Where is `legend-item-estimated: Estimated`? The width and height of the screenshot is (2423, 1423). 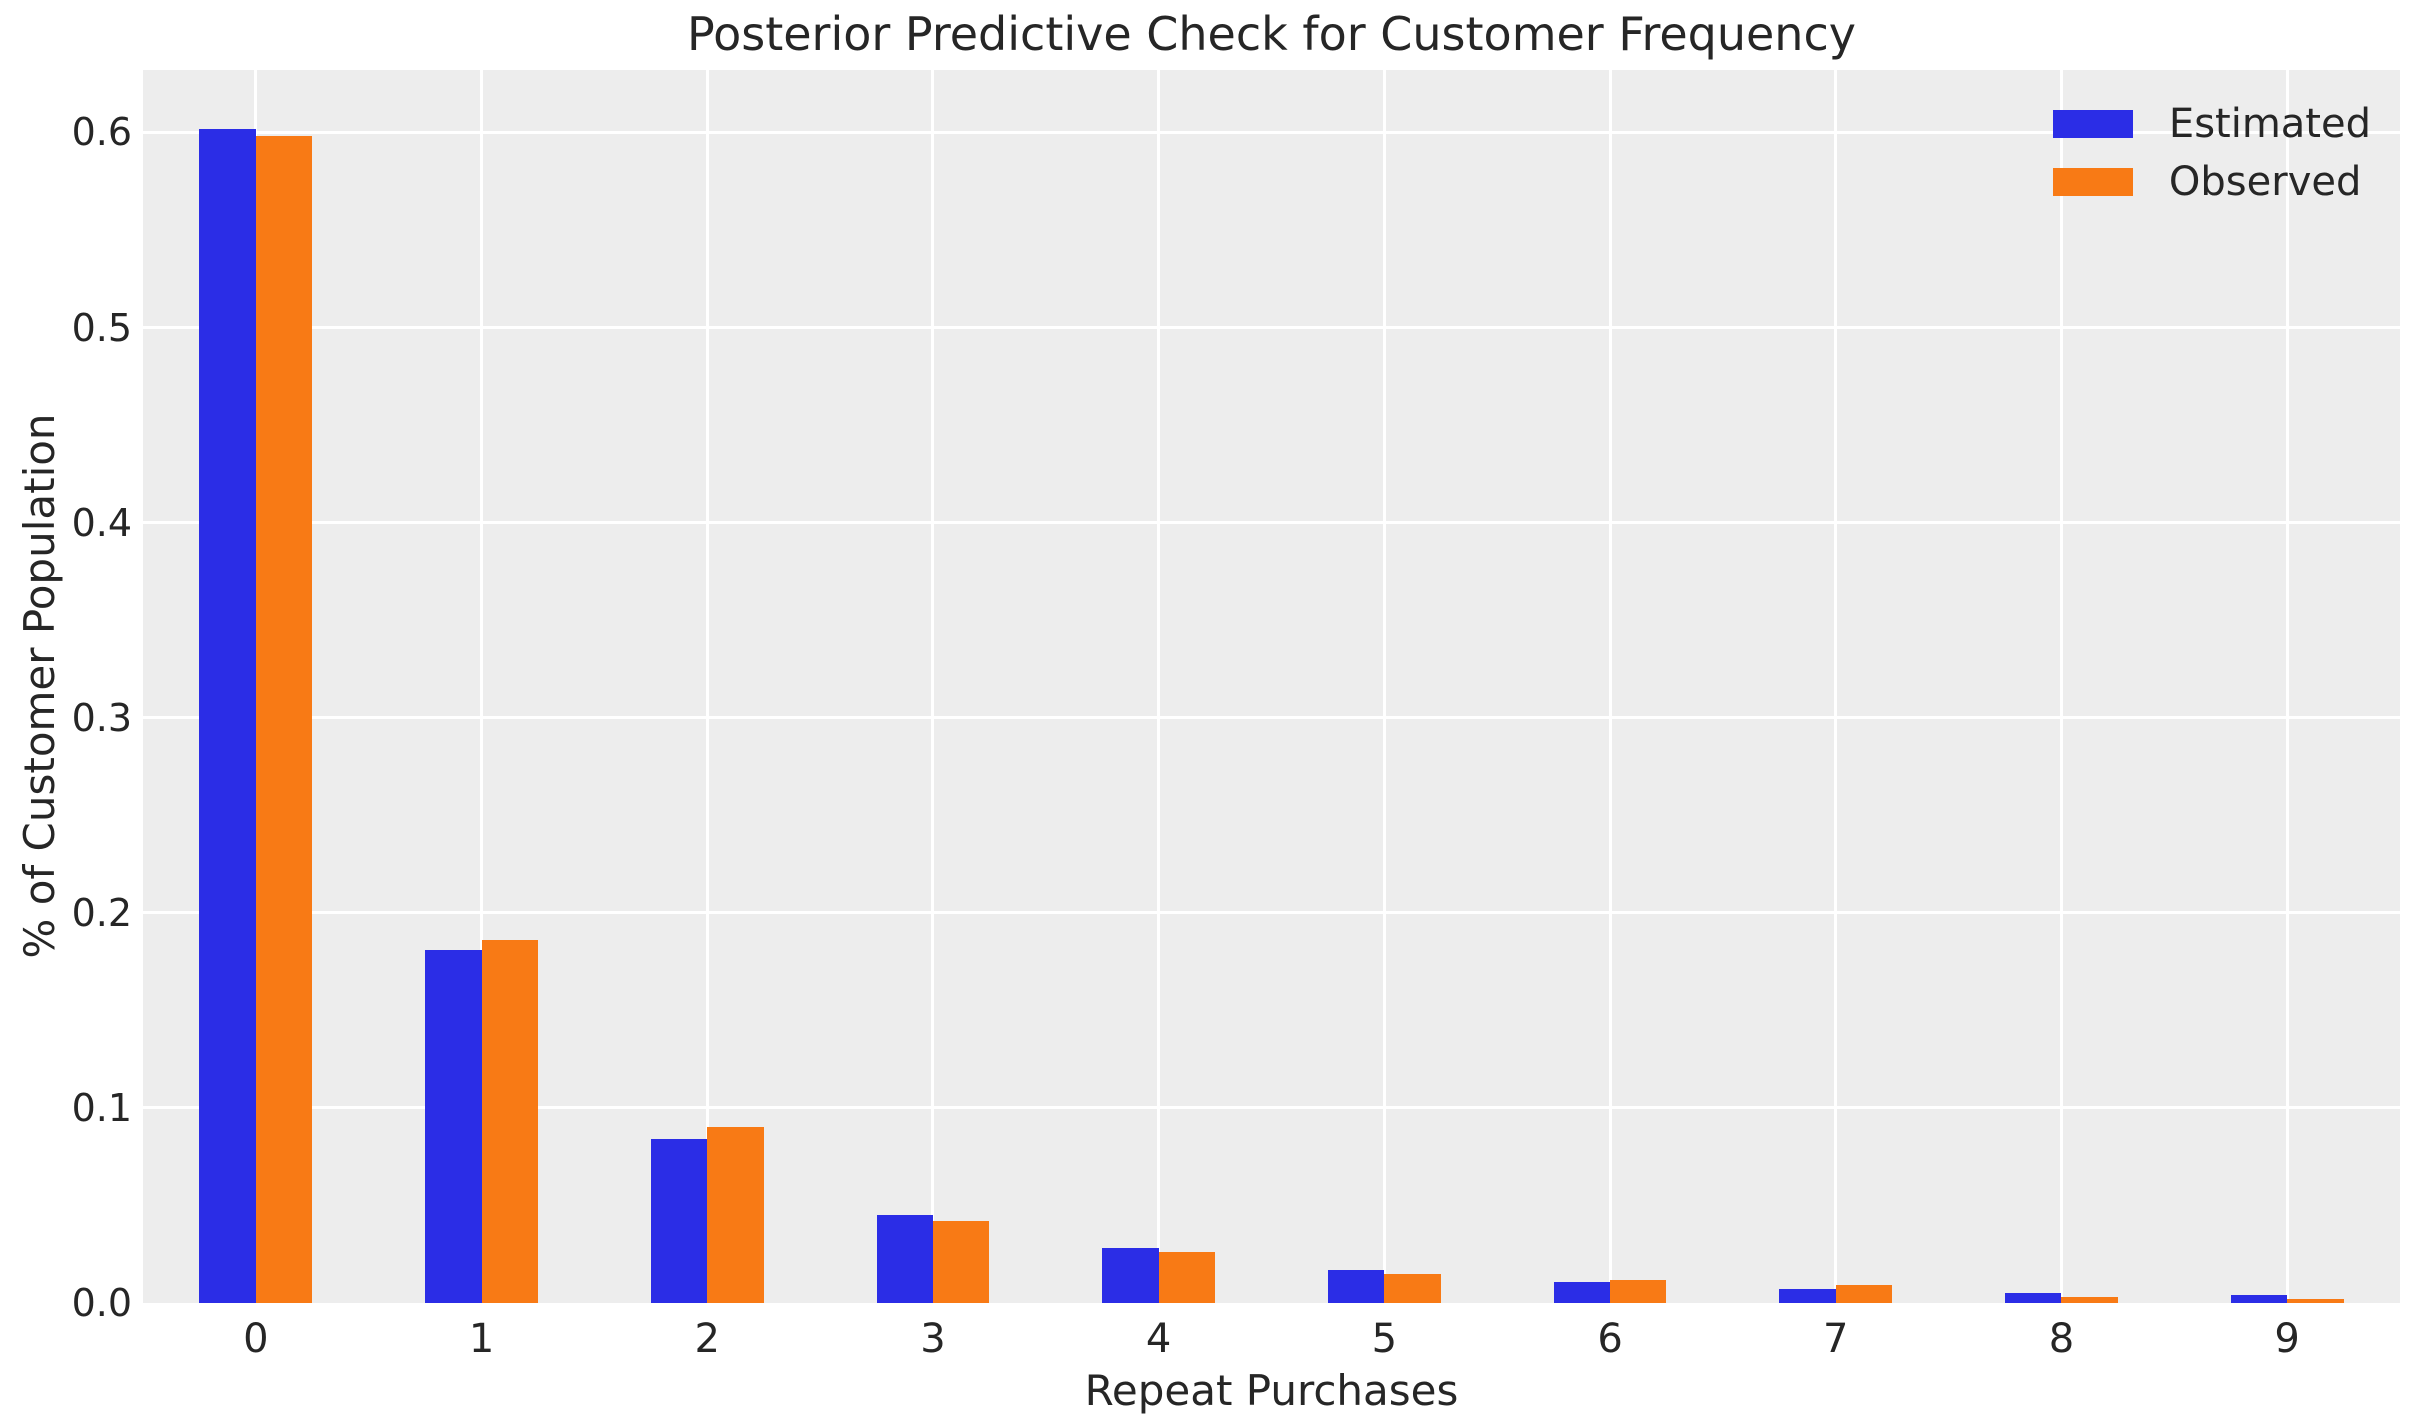 legend-item-estimated: Estimated is located at coordinates (2211, 124).